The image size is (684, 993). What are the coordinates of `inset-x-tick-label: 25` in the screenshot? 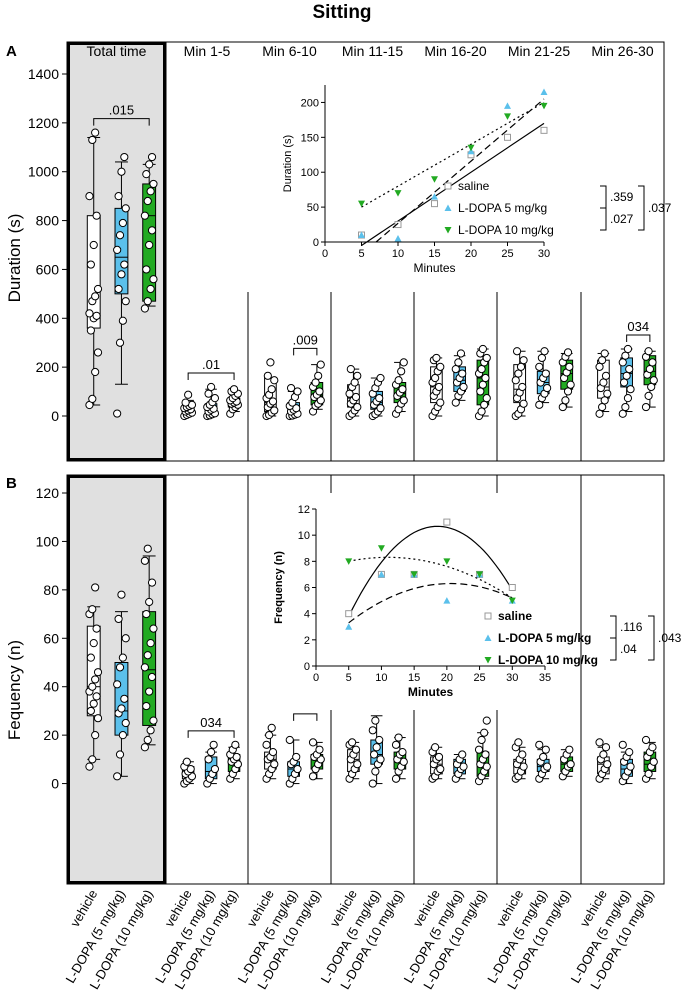 It's located at (479, 678).